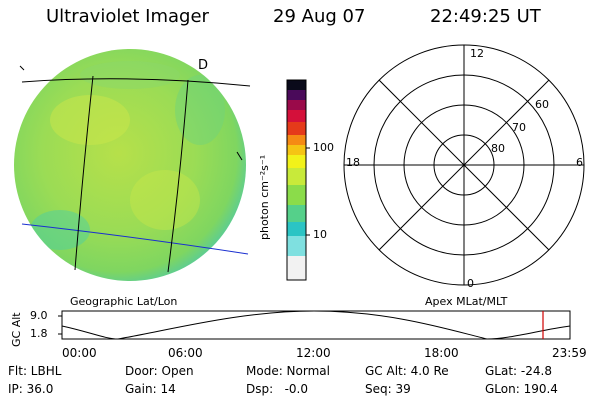 This screenshot has height=400, width=600. What do you see at coordinates (323, 147) in the screenshot?
I see `colorbar-tick-100: 100` at bounding box center [323, 147].